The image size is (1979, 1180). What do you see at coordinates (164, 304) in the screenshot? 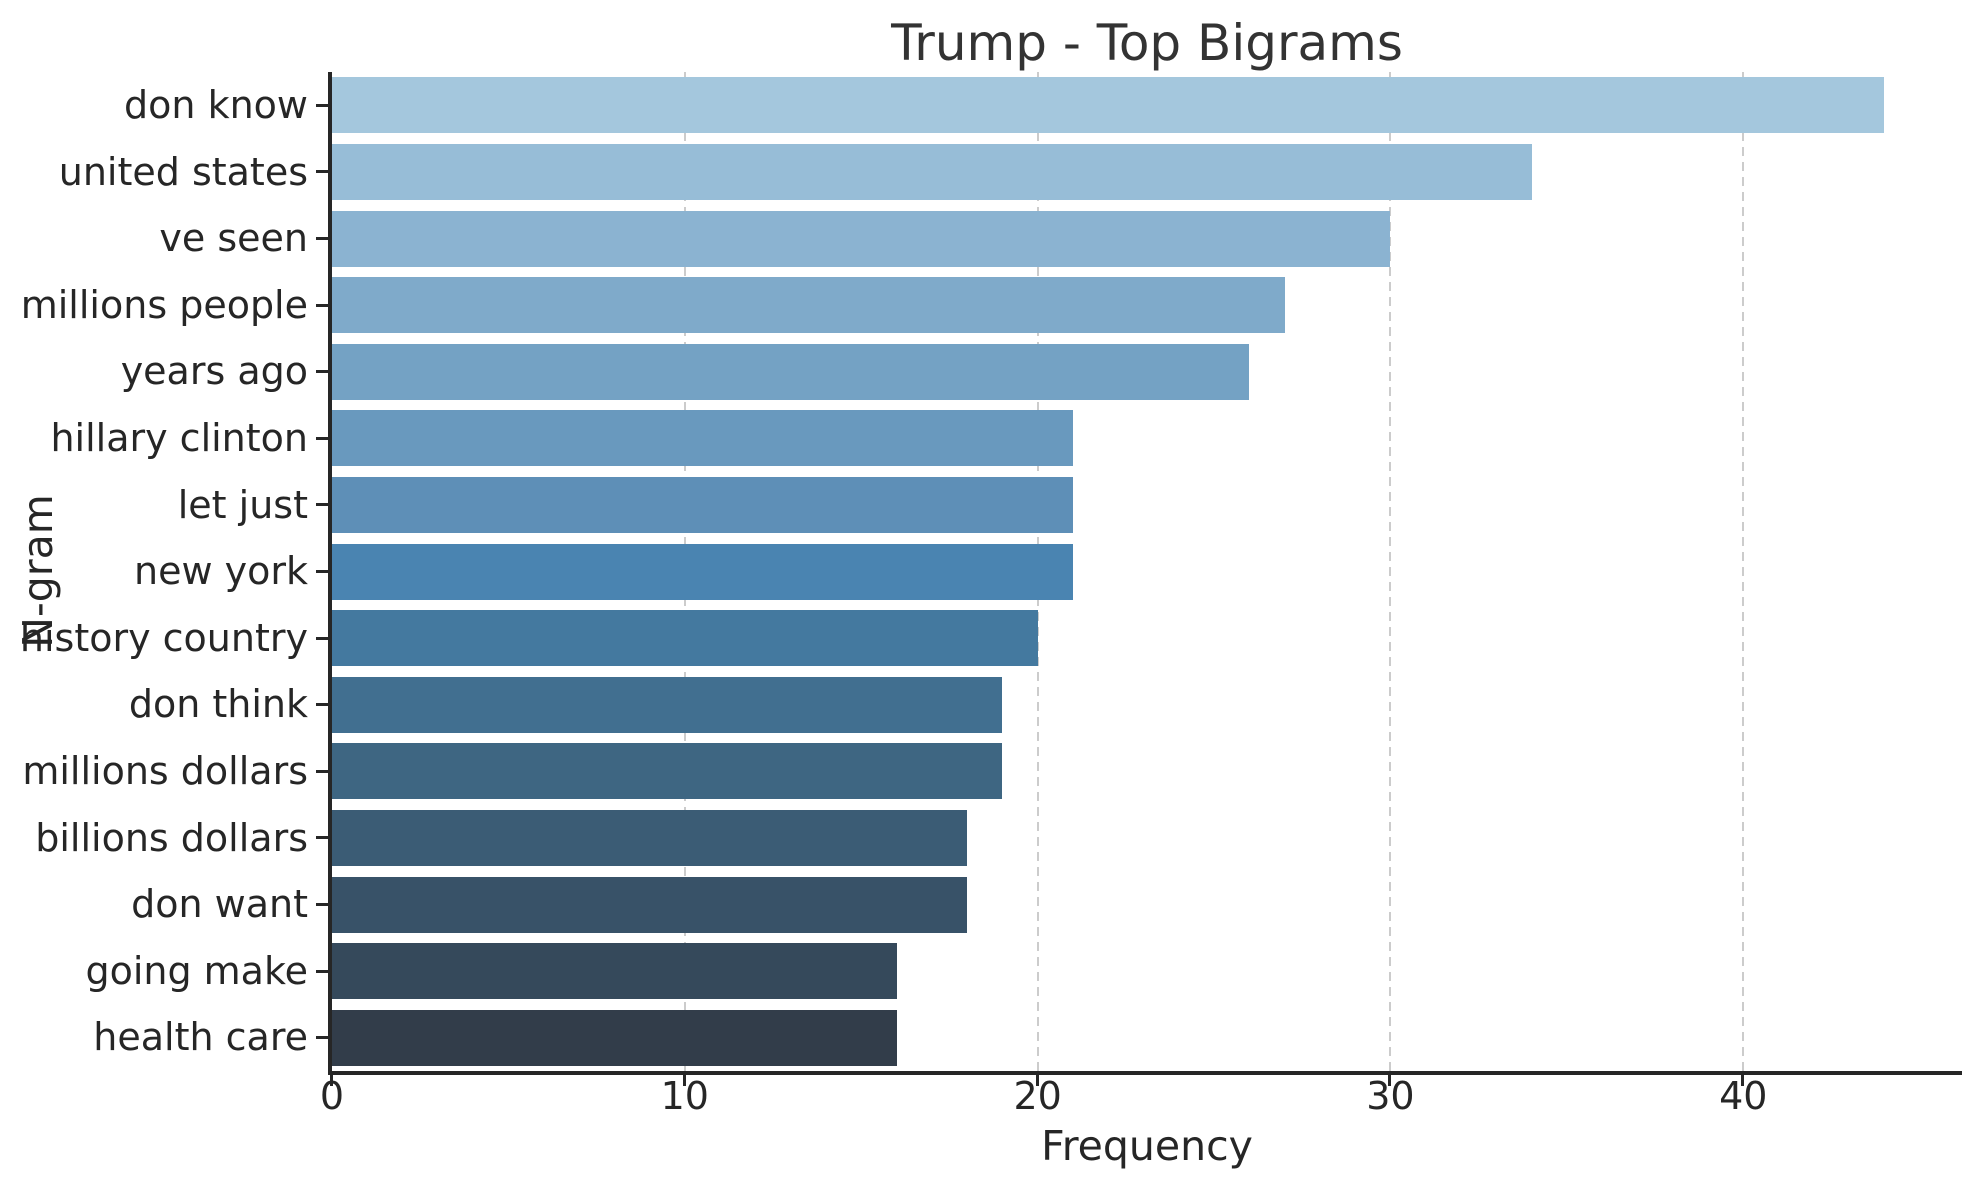
I see `y-tick-label-millions-people: millions people` at bounding box center [164, 304].